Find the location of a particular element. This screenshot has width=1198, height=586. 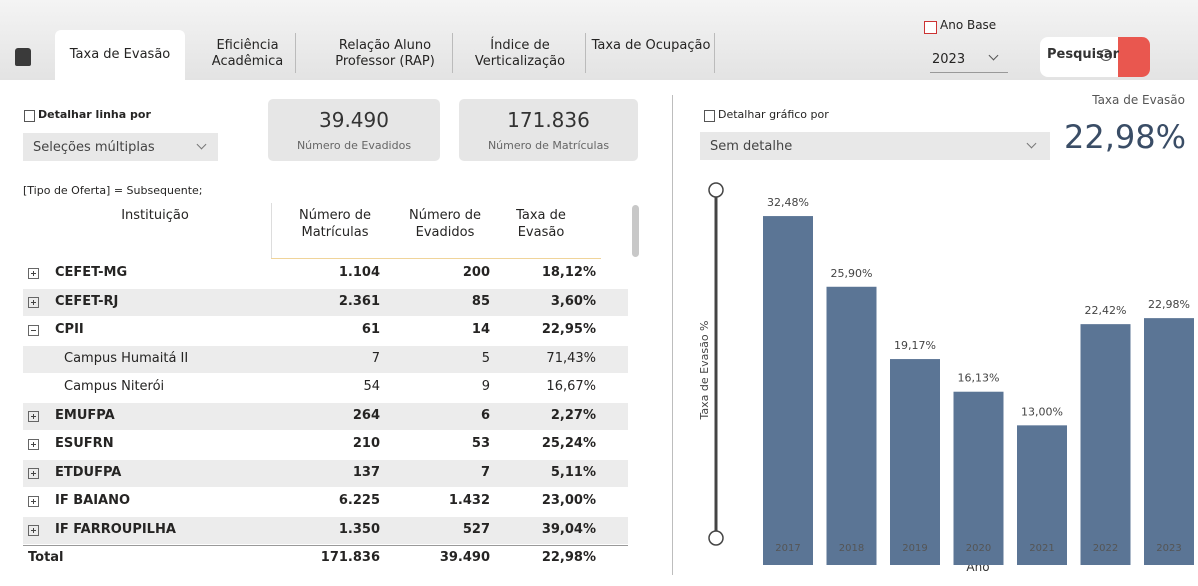

cell: 264 is located at coordinates (366, 415).